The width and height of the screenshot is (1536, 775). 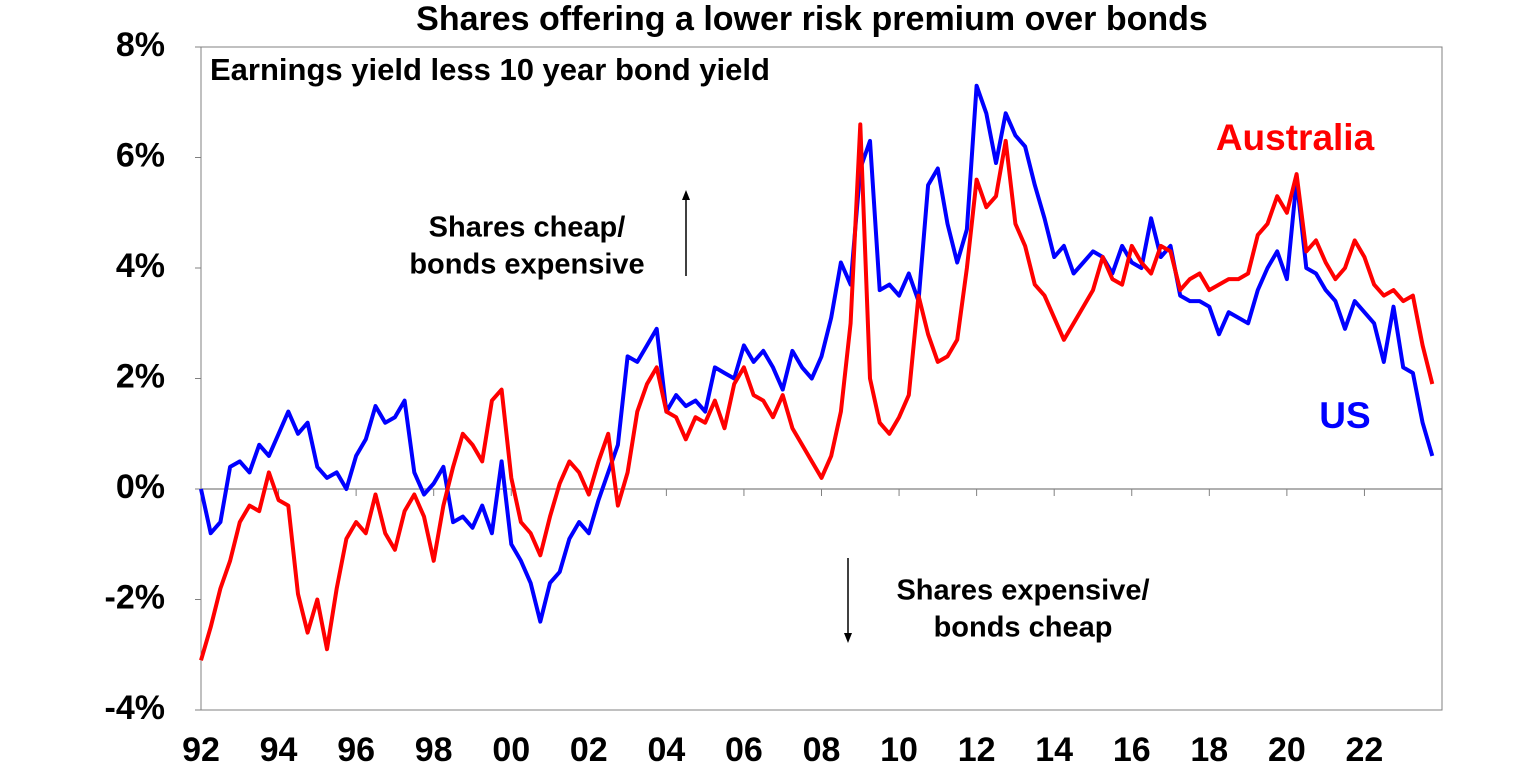 What do you see at coordinates (666, 750) in the screenshot?
I see `x-tick-label: 04` at bounding box center [666, 750].